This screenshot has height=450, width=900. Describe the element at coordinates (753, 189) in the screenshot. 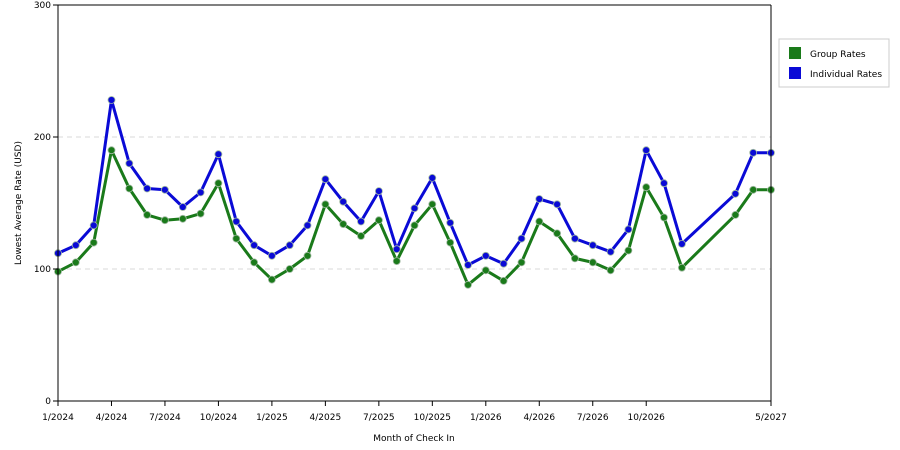

I see `data-point-group-rates-4-2027` at that location.